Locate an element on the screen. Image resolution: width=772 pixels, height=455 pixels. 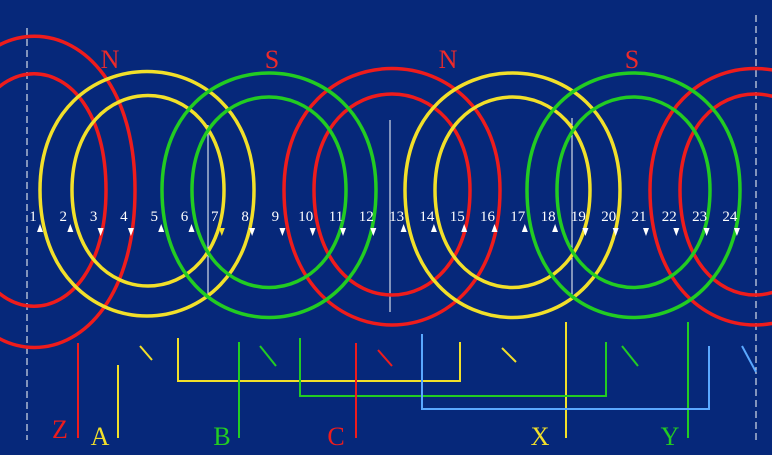
slot-number: 5 is located at coordinates (154, 217).